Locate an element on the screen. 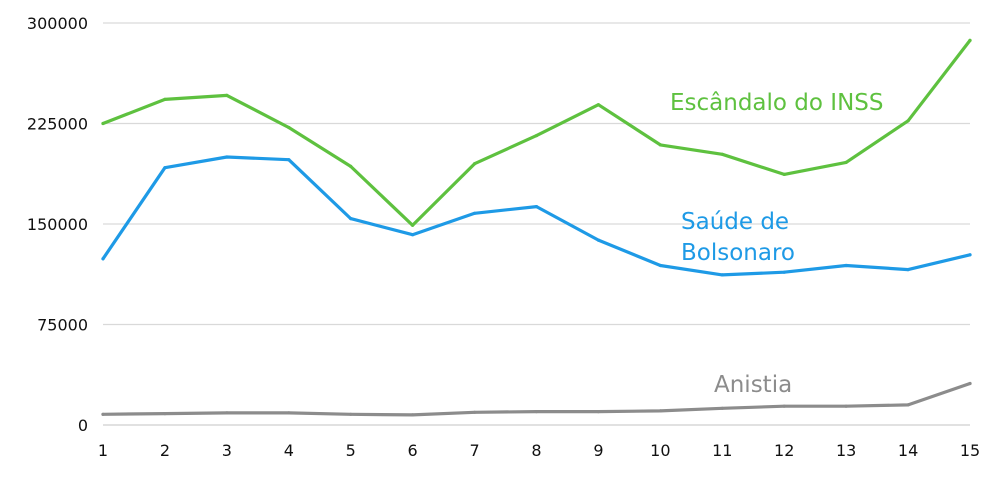 The height and width of the screenshot is (480, 1000). y-tick-label: 150000 is located at coordinates (57, 224).